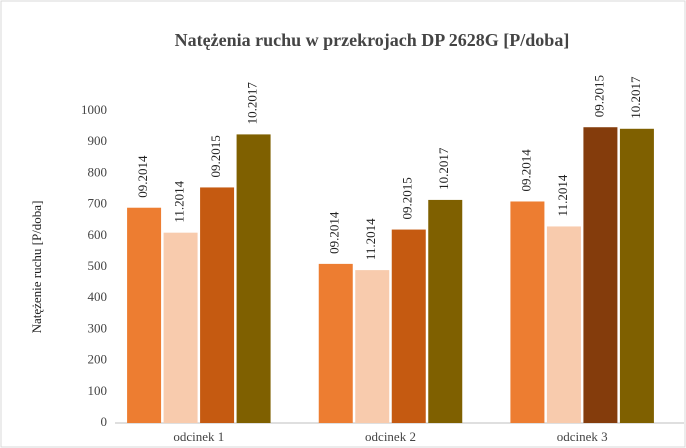 Image resolution: width=686 pixels, height=448 pixels. Describe the element at coordinates (98, 390) in the screenshot. I see `y-tick-label: 100` at that location.